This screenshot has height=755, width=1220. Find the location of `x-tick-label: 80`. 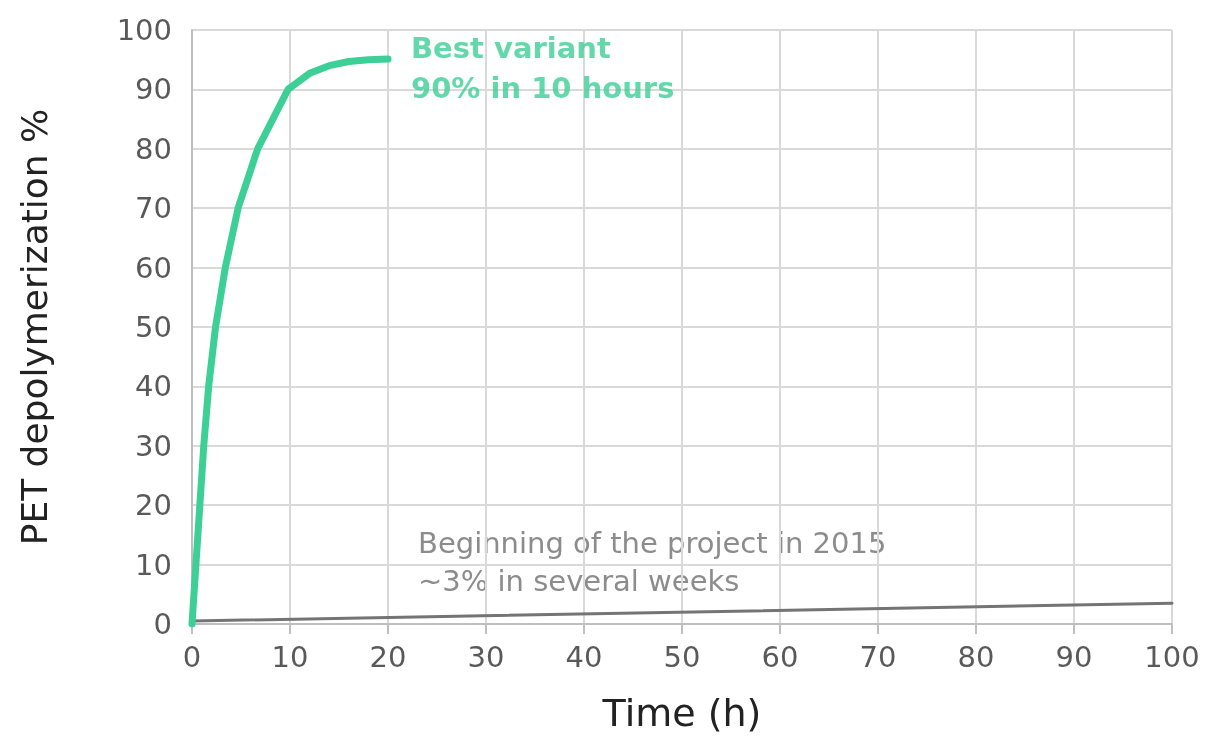

x-tick-label: 80 is located at coordinates (976, 656).